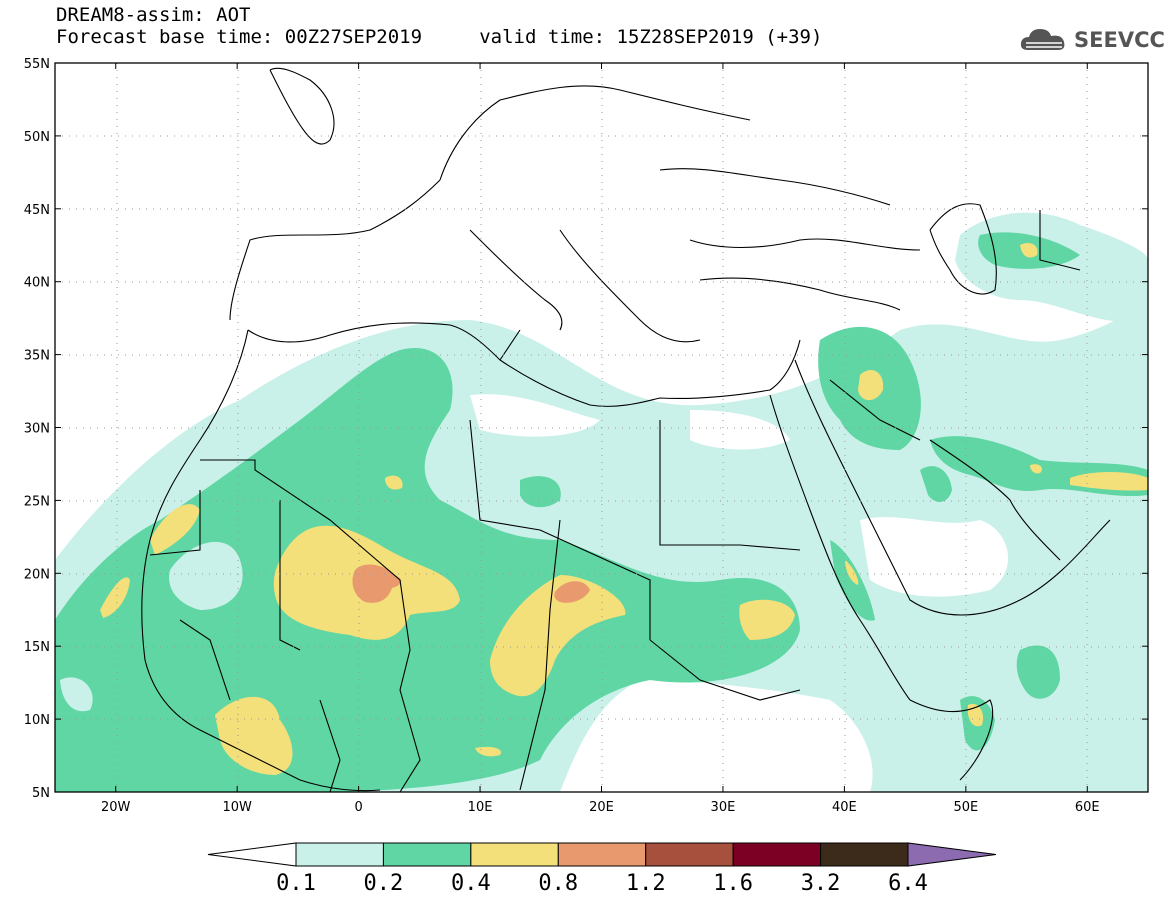  What do you see at coordinates (37, 429) in the screenshot?
I see `y-tick-label: 30N` at bounding box center [37, 429].